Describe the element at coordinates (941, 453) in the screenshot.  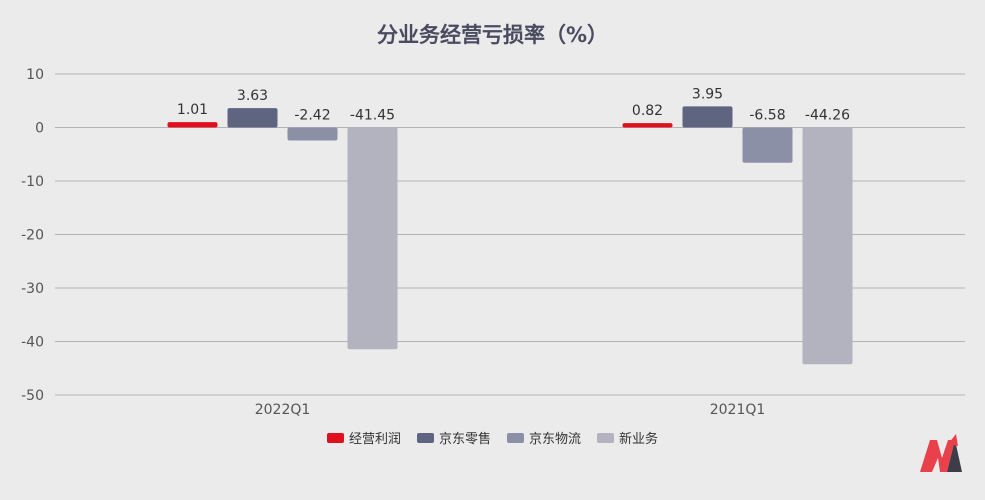
I see `brand-logo-icon` at that location.